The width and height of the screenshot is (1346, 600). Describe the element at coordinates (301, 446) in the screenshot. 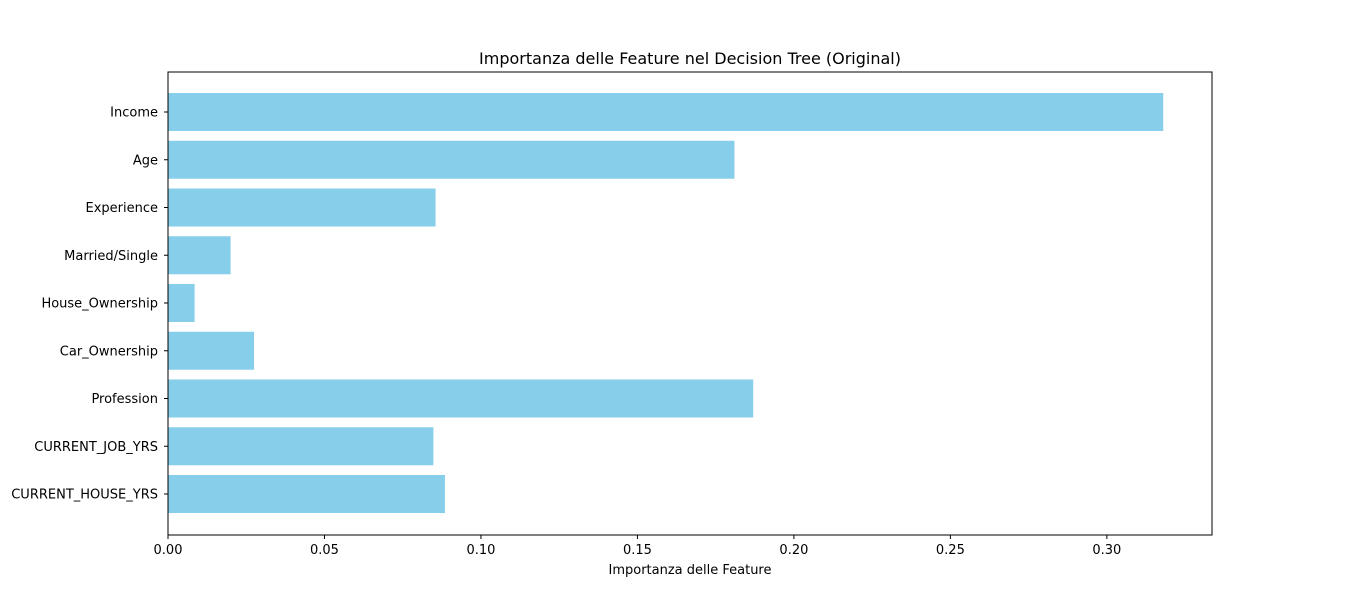

I see `bar-current-job-yrs` at that location.